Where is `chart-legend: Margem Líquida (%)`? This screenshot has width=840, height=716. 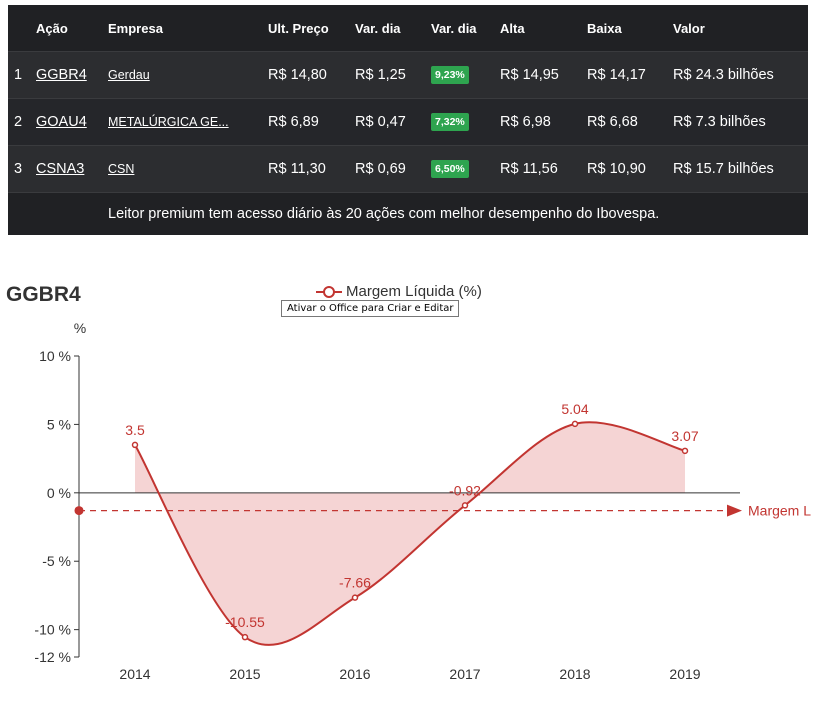
chart-legend: Margem Líquida (%) is located at coordinates (399, 291).